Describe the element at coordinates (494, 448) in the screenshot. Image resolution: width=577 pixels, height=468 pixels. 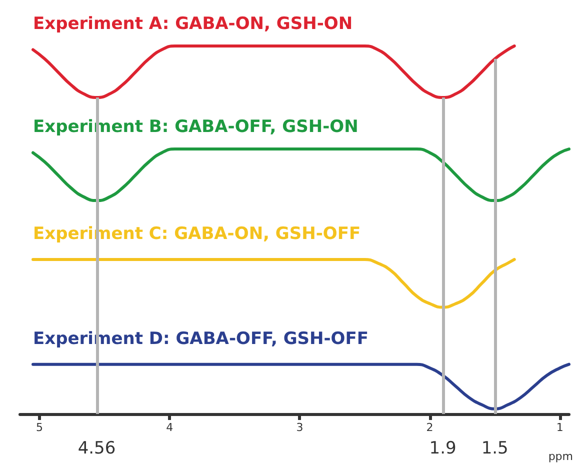
I see `ref-line-label: 1.5` at that location.